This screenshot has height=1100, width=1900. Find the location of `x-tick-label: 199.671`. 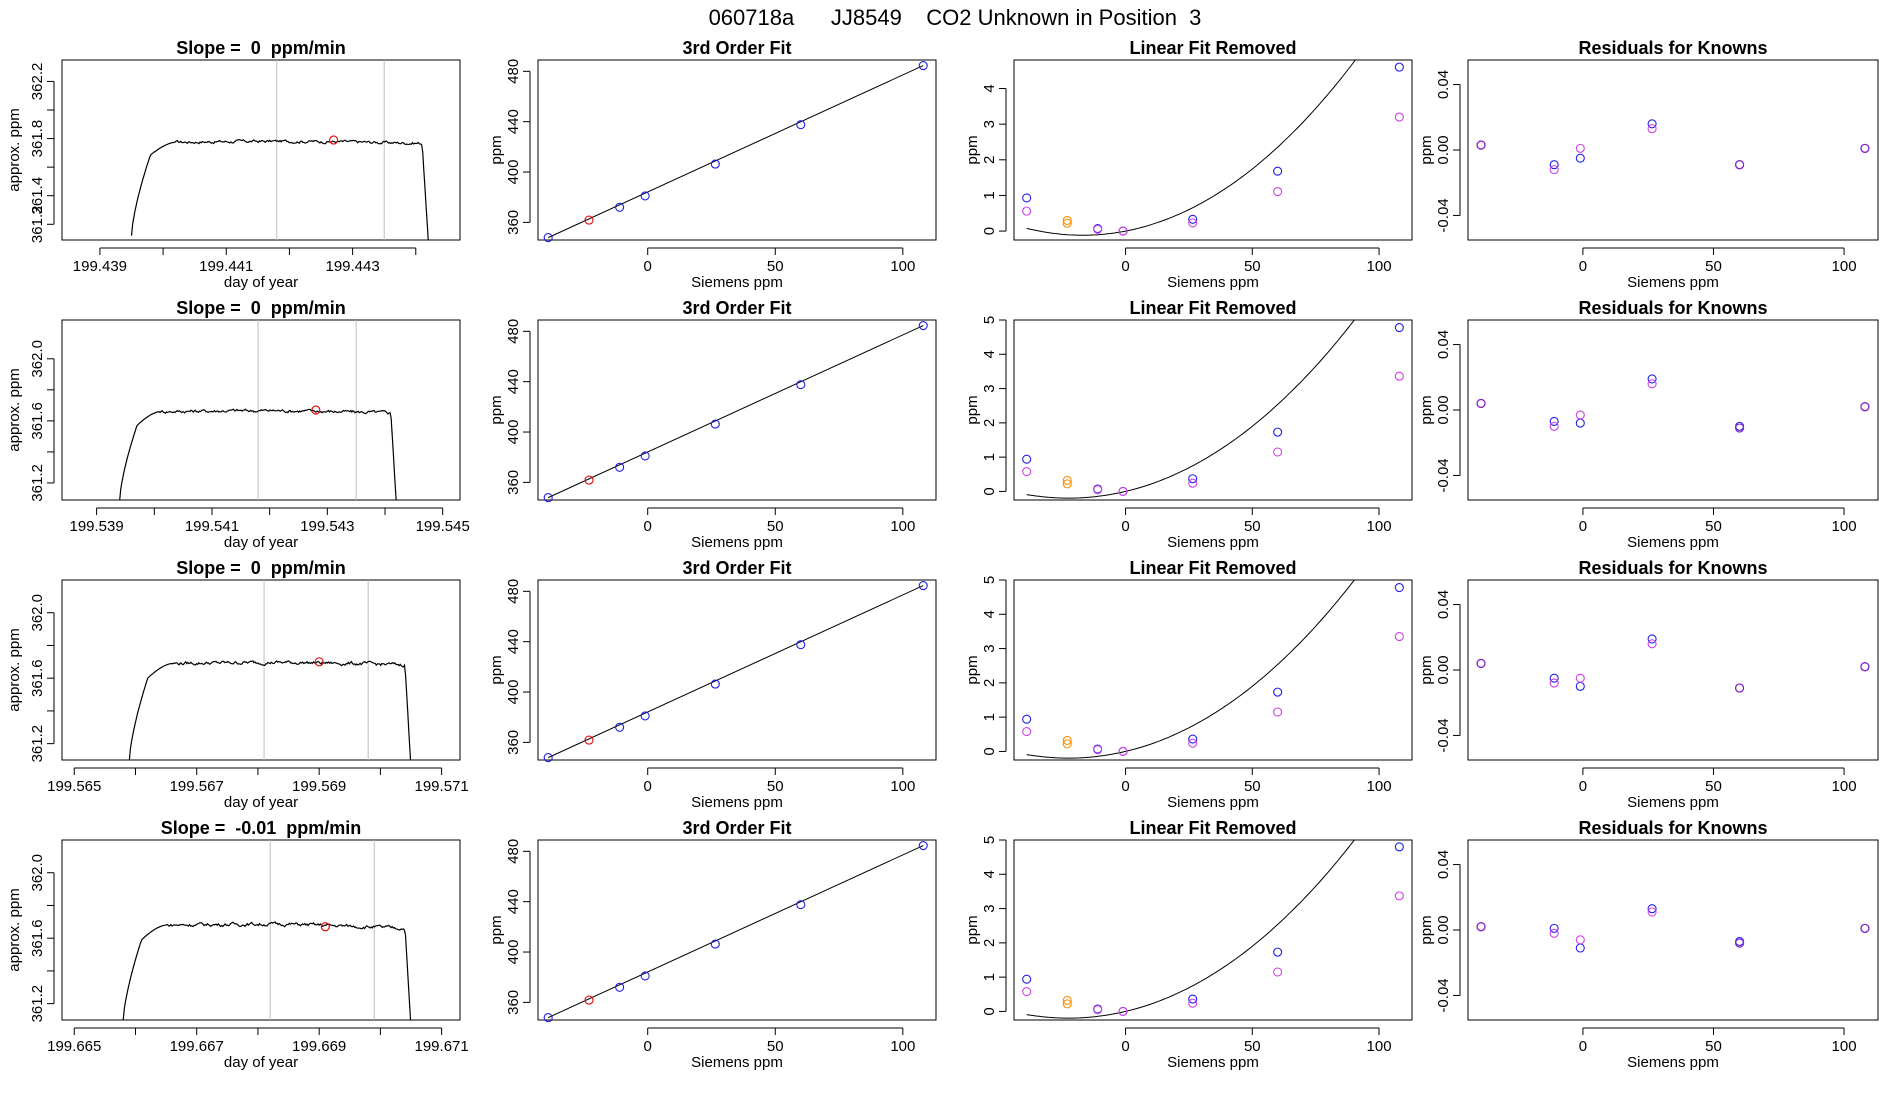

x-tick-label: 199.671 is located at coordinates (442, 1046).